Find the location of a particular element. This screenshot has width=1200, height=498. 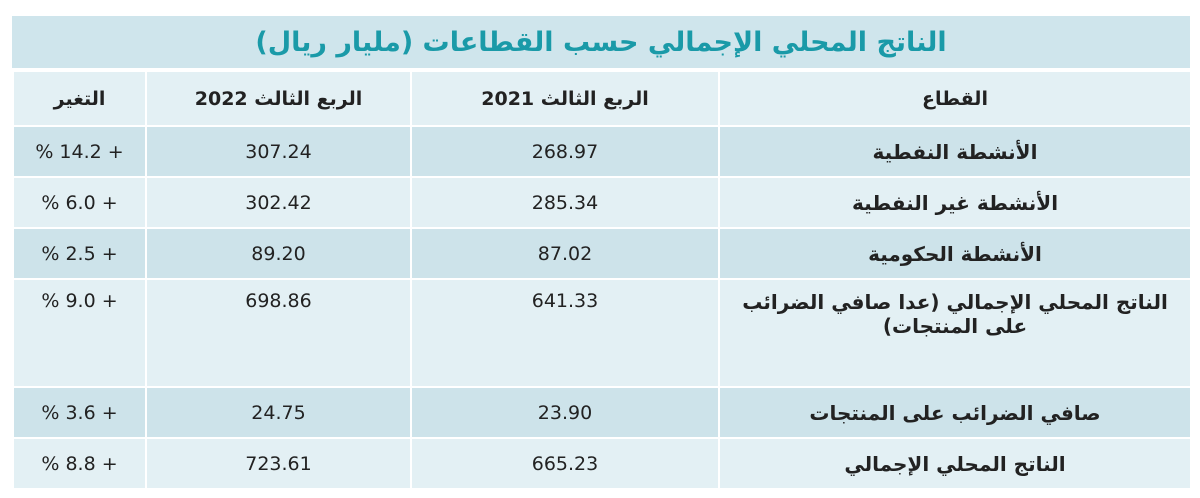

q3-2021-cell-text: 87.02 is located at coordinates (565, 253).